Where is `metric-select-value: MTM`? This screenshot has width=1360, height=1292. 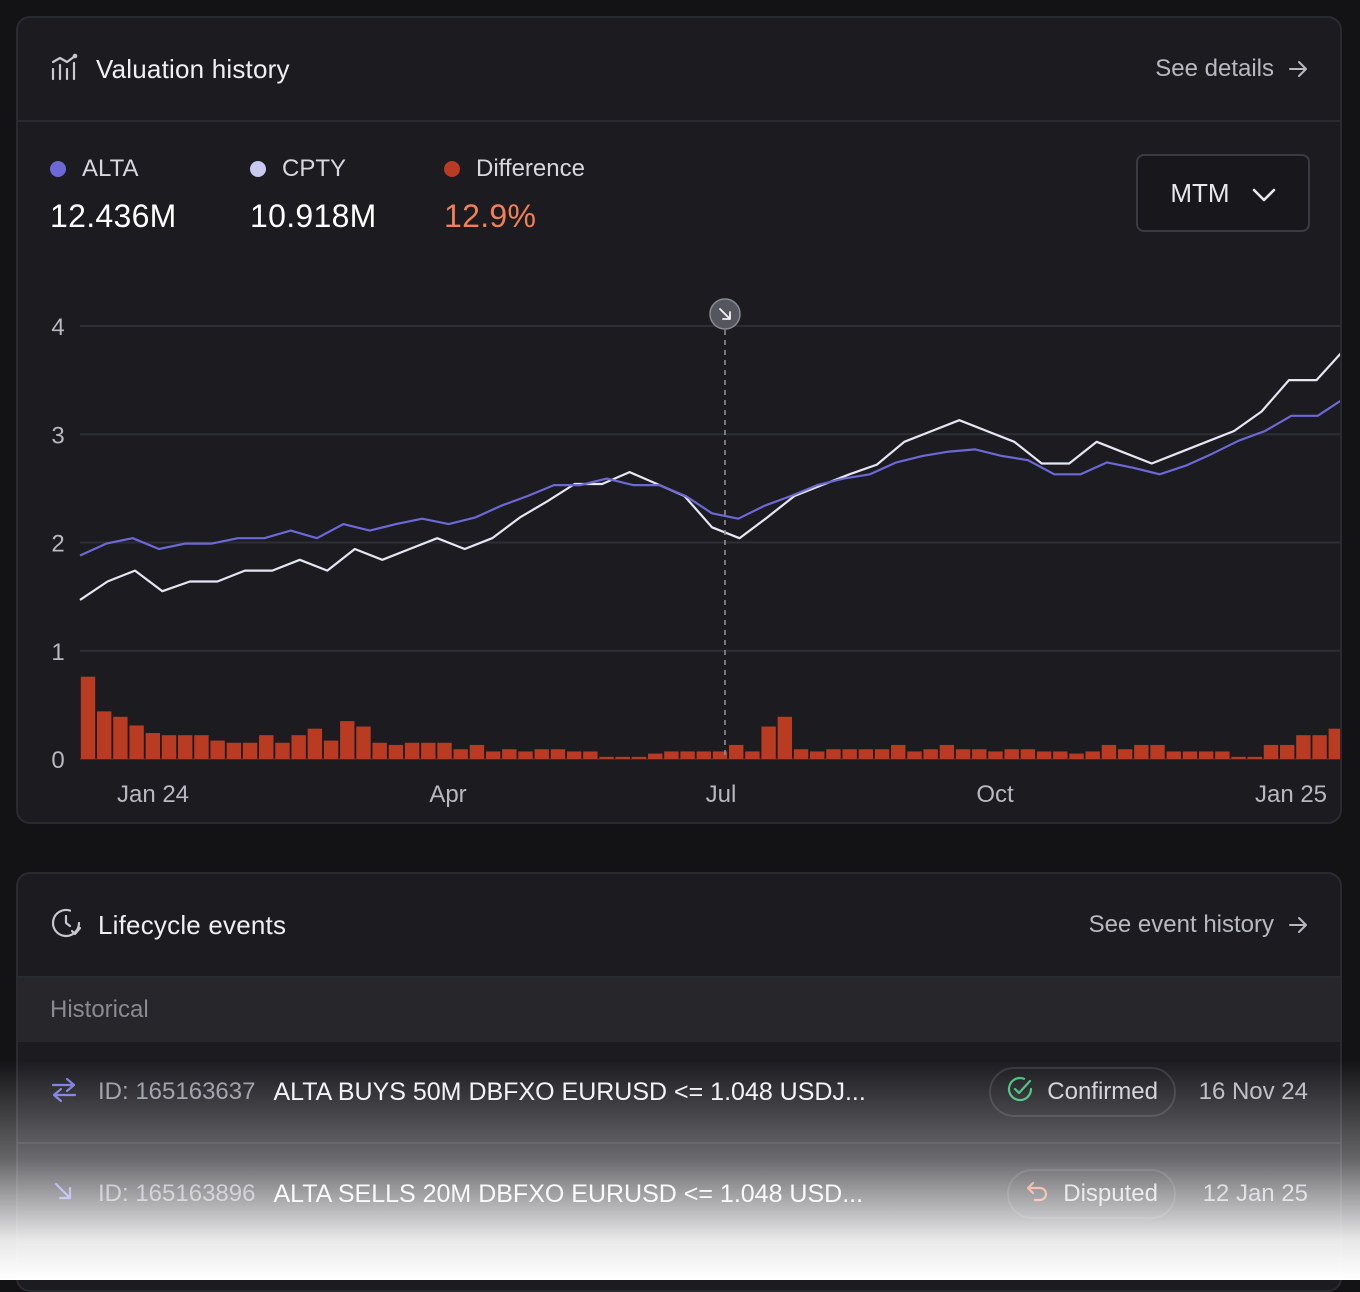 metric-select-value: MTM is located at coordinates (1200, 192).